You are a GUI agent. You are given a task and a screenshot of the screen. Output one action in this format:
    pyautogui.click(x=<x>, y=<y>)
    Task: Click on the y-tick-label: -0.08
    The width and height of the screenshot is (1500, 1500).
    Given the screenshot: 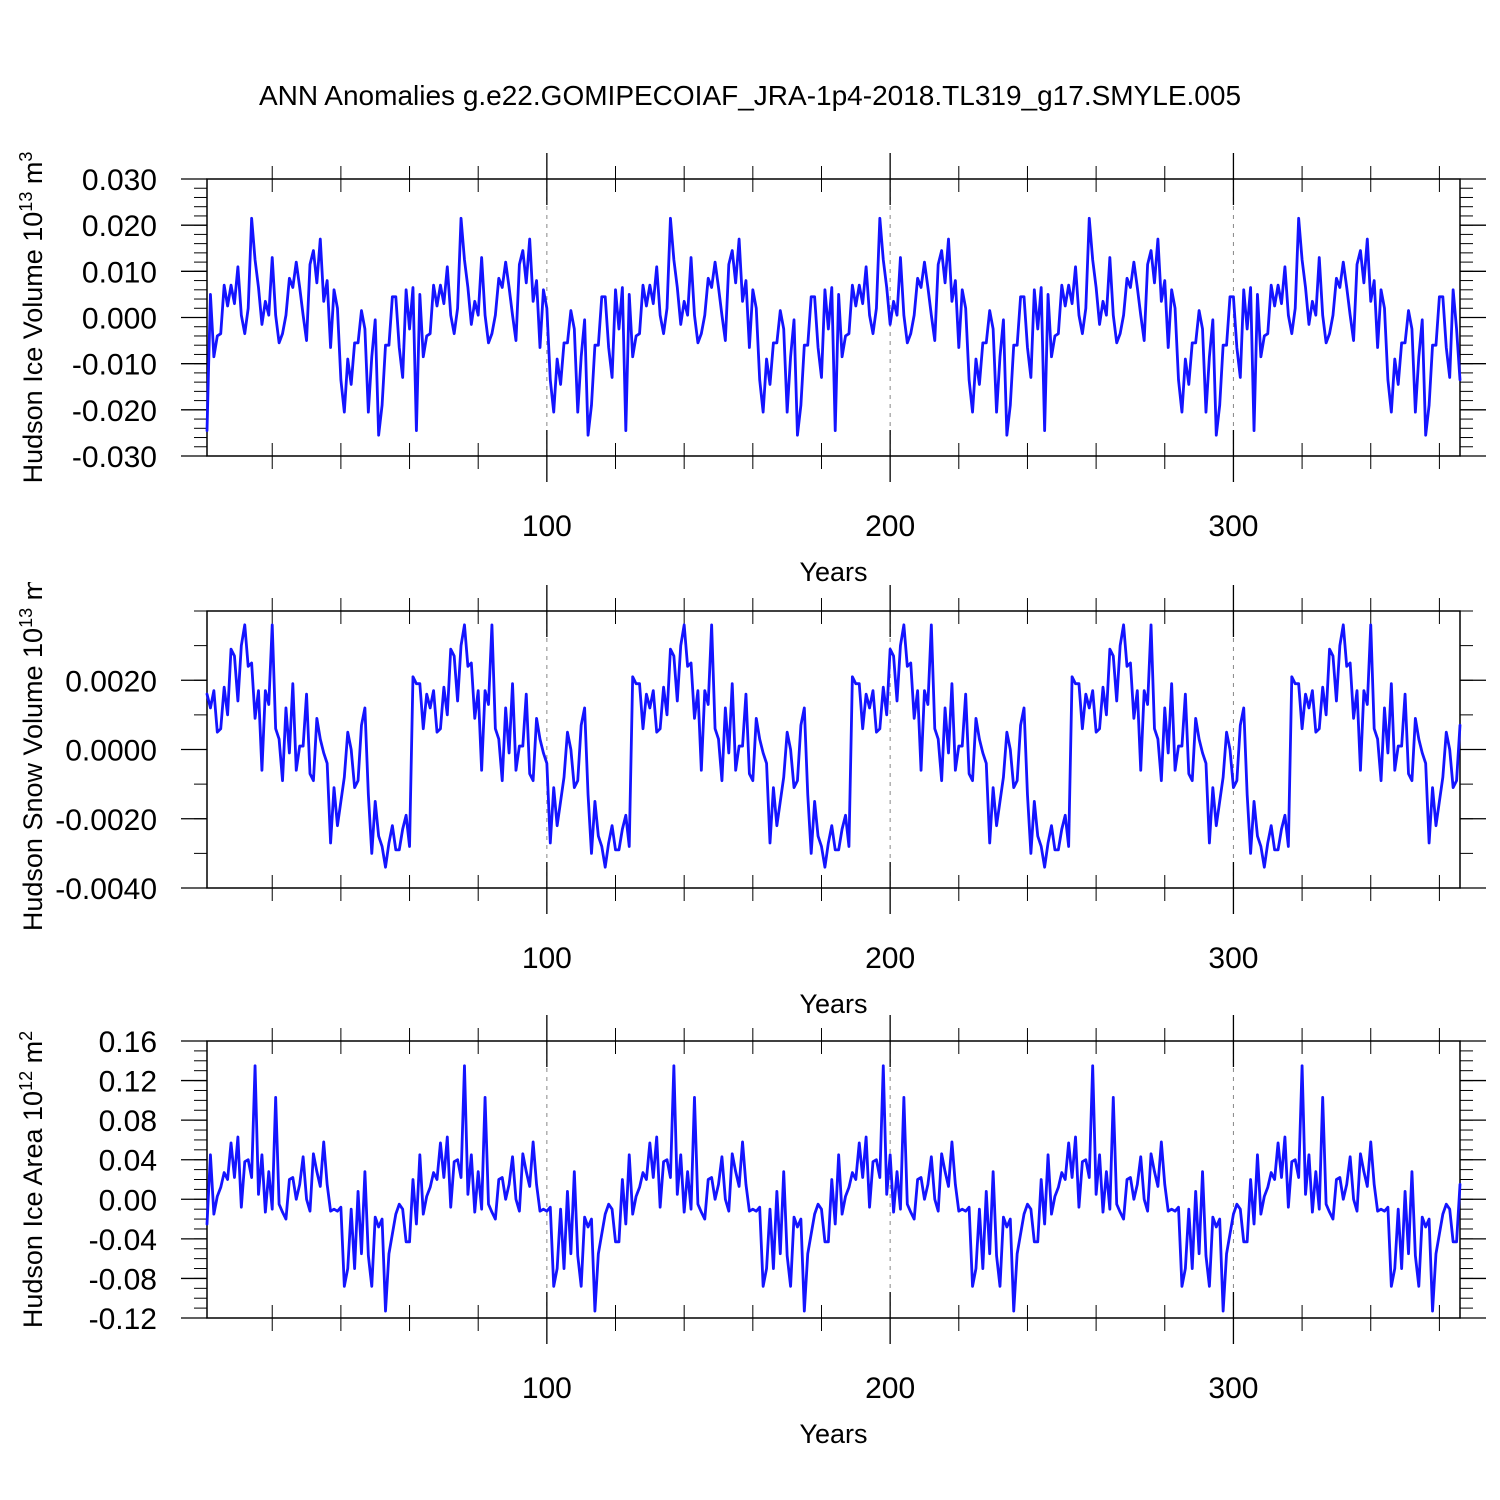 What is the action you would take?
    pyautogui.click(x=123, y=1279)
    